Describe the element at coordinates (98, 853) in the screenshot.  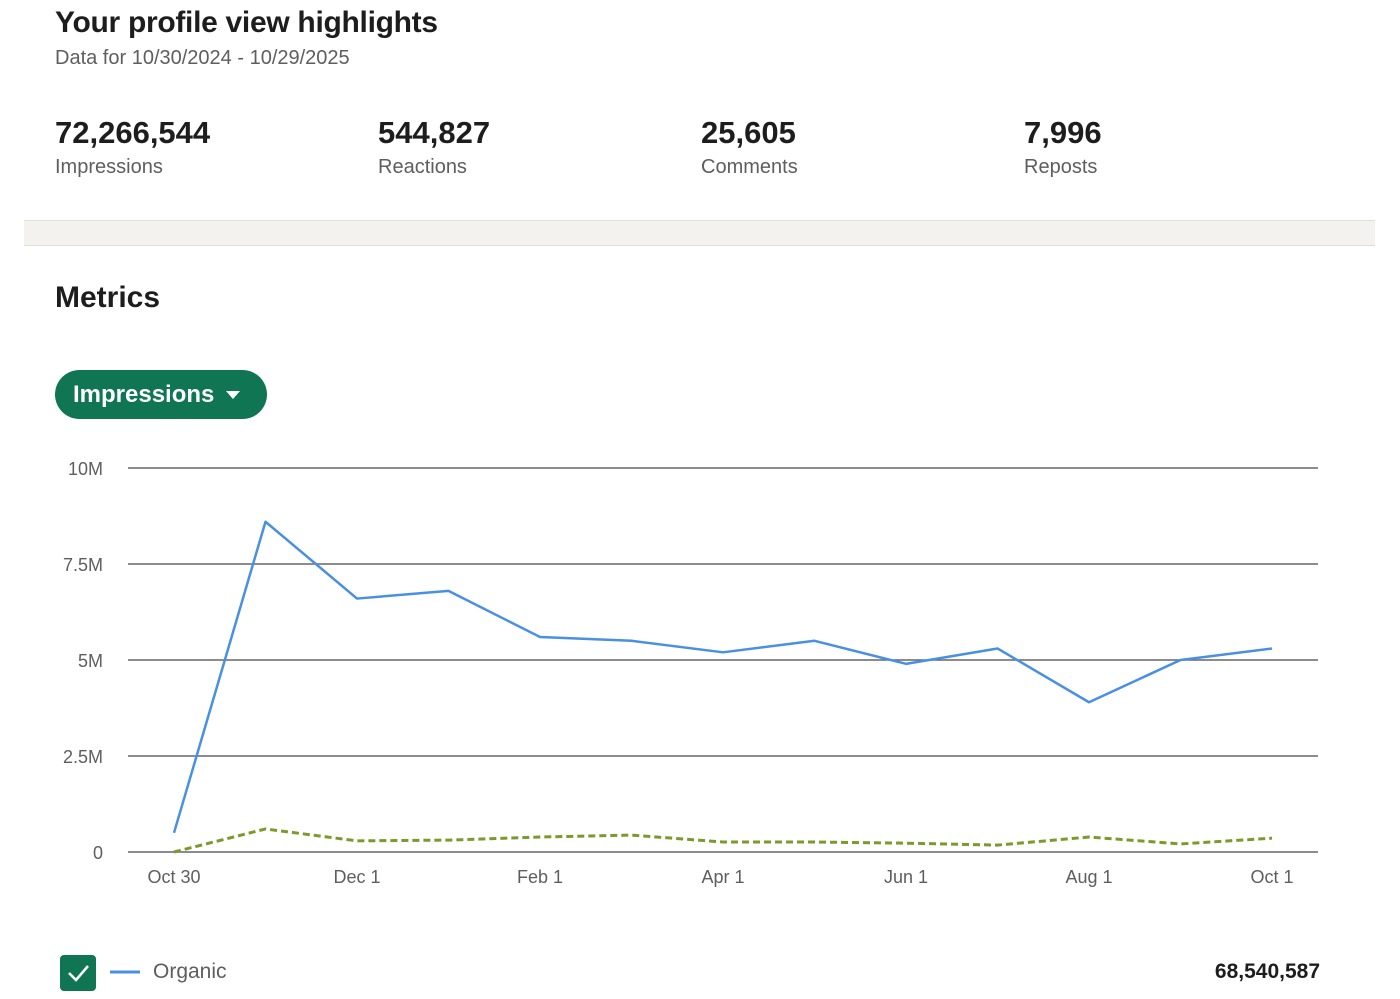
I see `y-tick-label: 0` at that location.